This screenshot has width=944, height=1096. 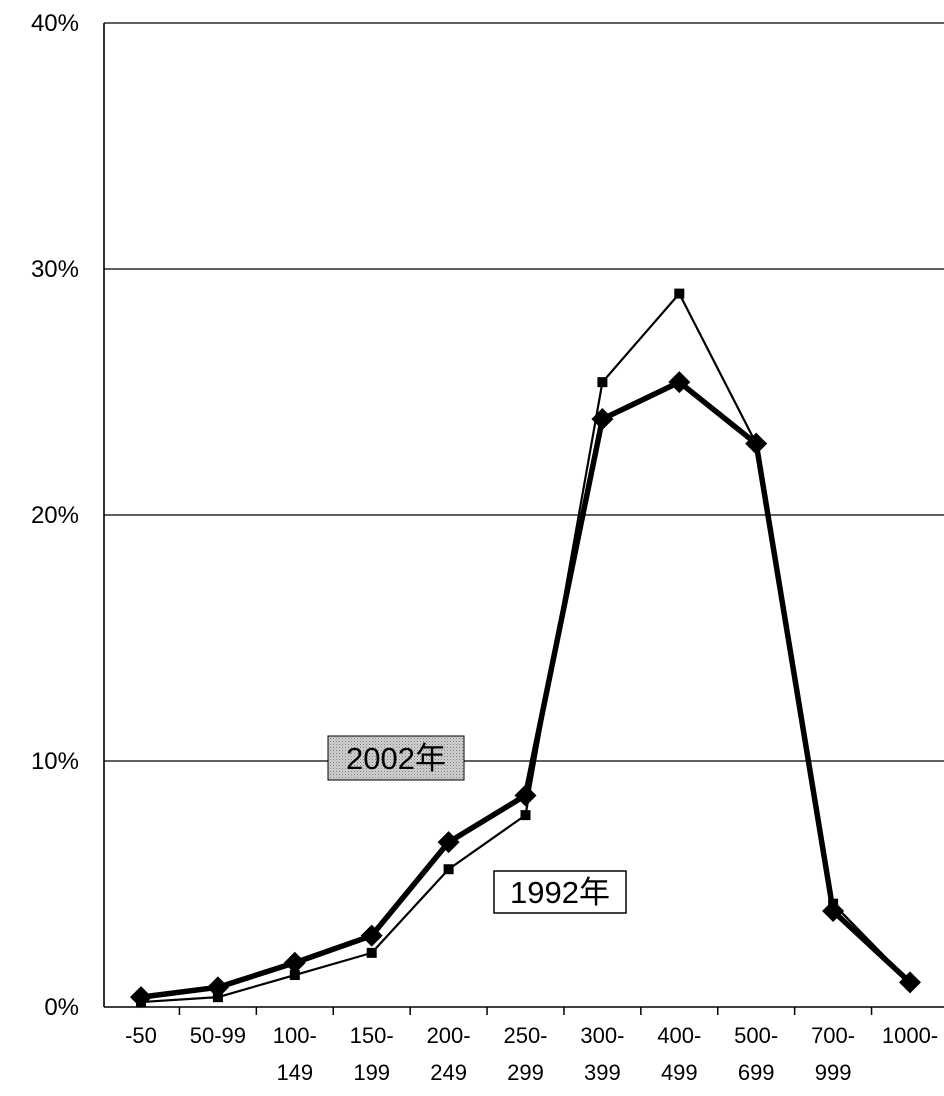 I want to click on y-tick-label: 10%, so click(x=55, y=761).